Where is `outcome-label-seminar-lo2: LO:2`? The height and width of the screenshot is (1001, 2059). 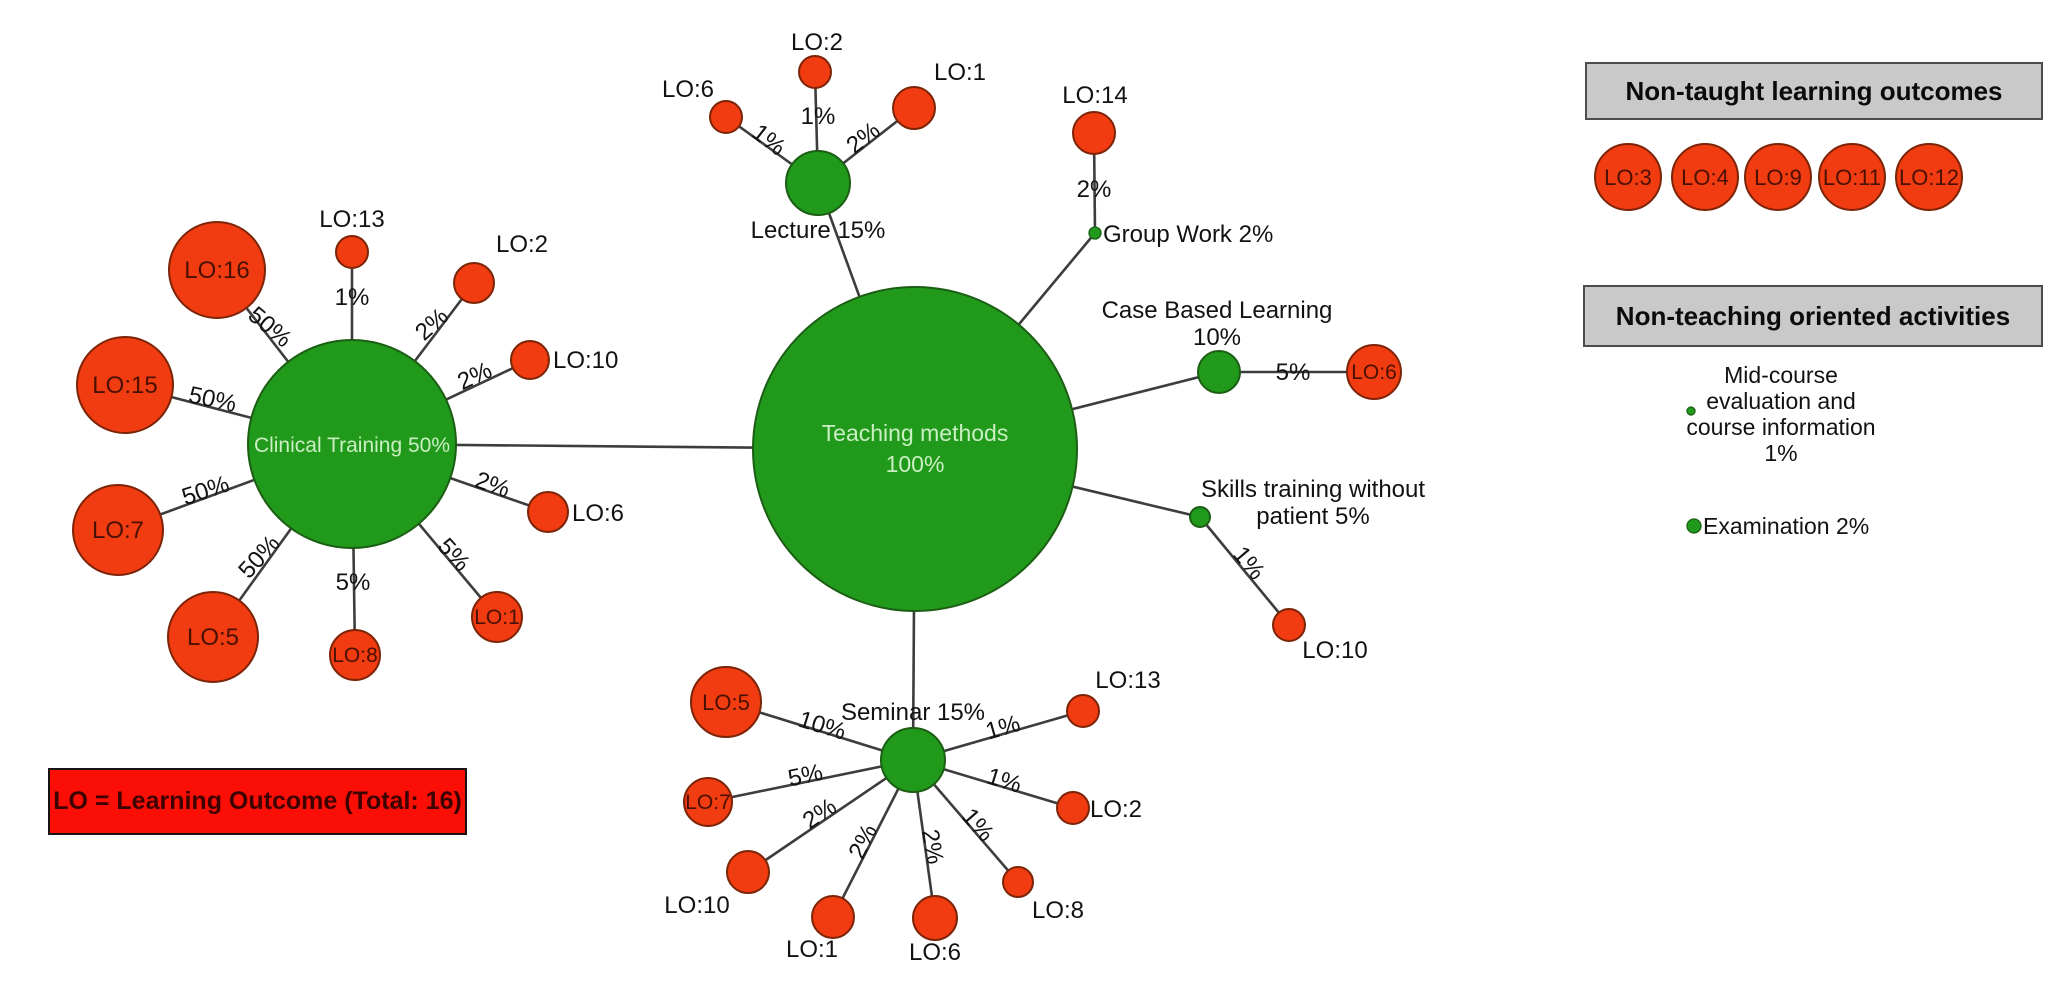 outcome-label-seminar-lo2: LO:2 is located at coordinates (1116, 809).